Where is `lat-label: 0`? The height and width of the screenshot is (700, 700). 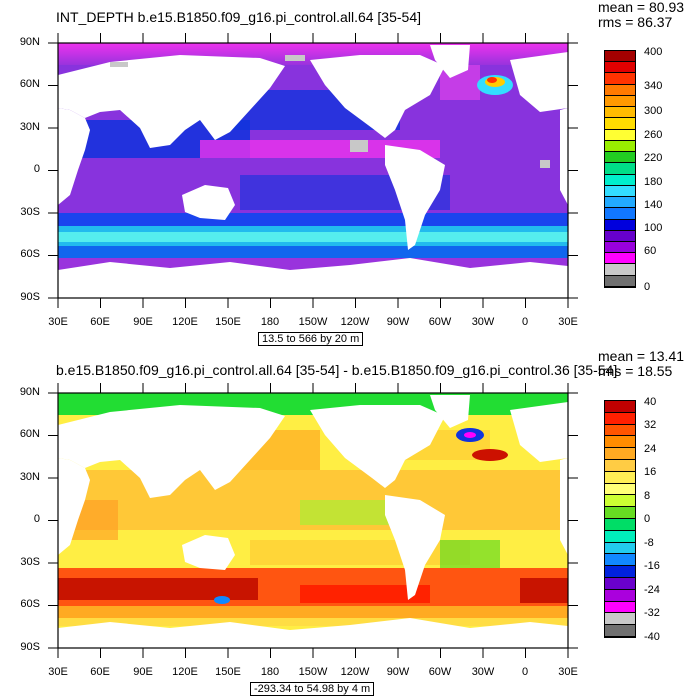
lat-label: 0 is located at coordinates (36, 169).